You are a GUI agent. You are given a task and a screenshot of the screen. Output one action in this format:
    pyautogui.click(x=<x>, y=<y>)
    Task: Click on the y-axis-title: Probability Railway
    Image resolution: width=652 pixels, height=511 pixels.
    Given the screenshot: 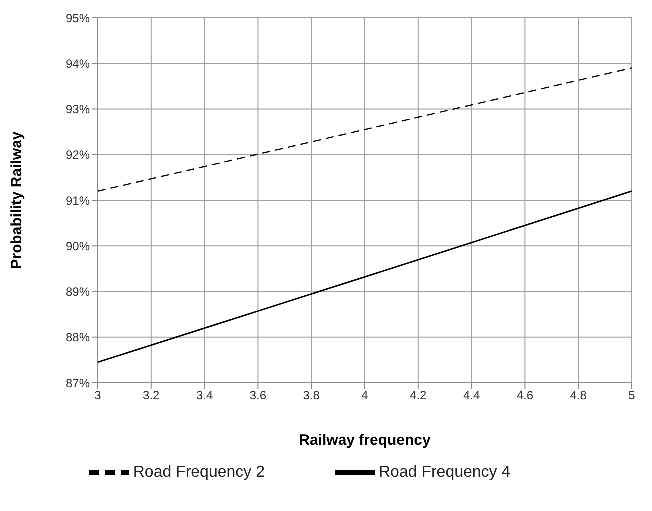 What is the action you would take?
    pyautogui.click(x=17, y=200)
    